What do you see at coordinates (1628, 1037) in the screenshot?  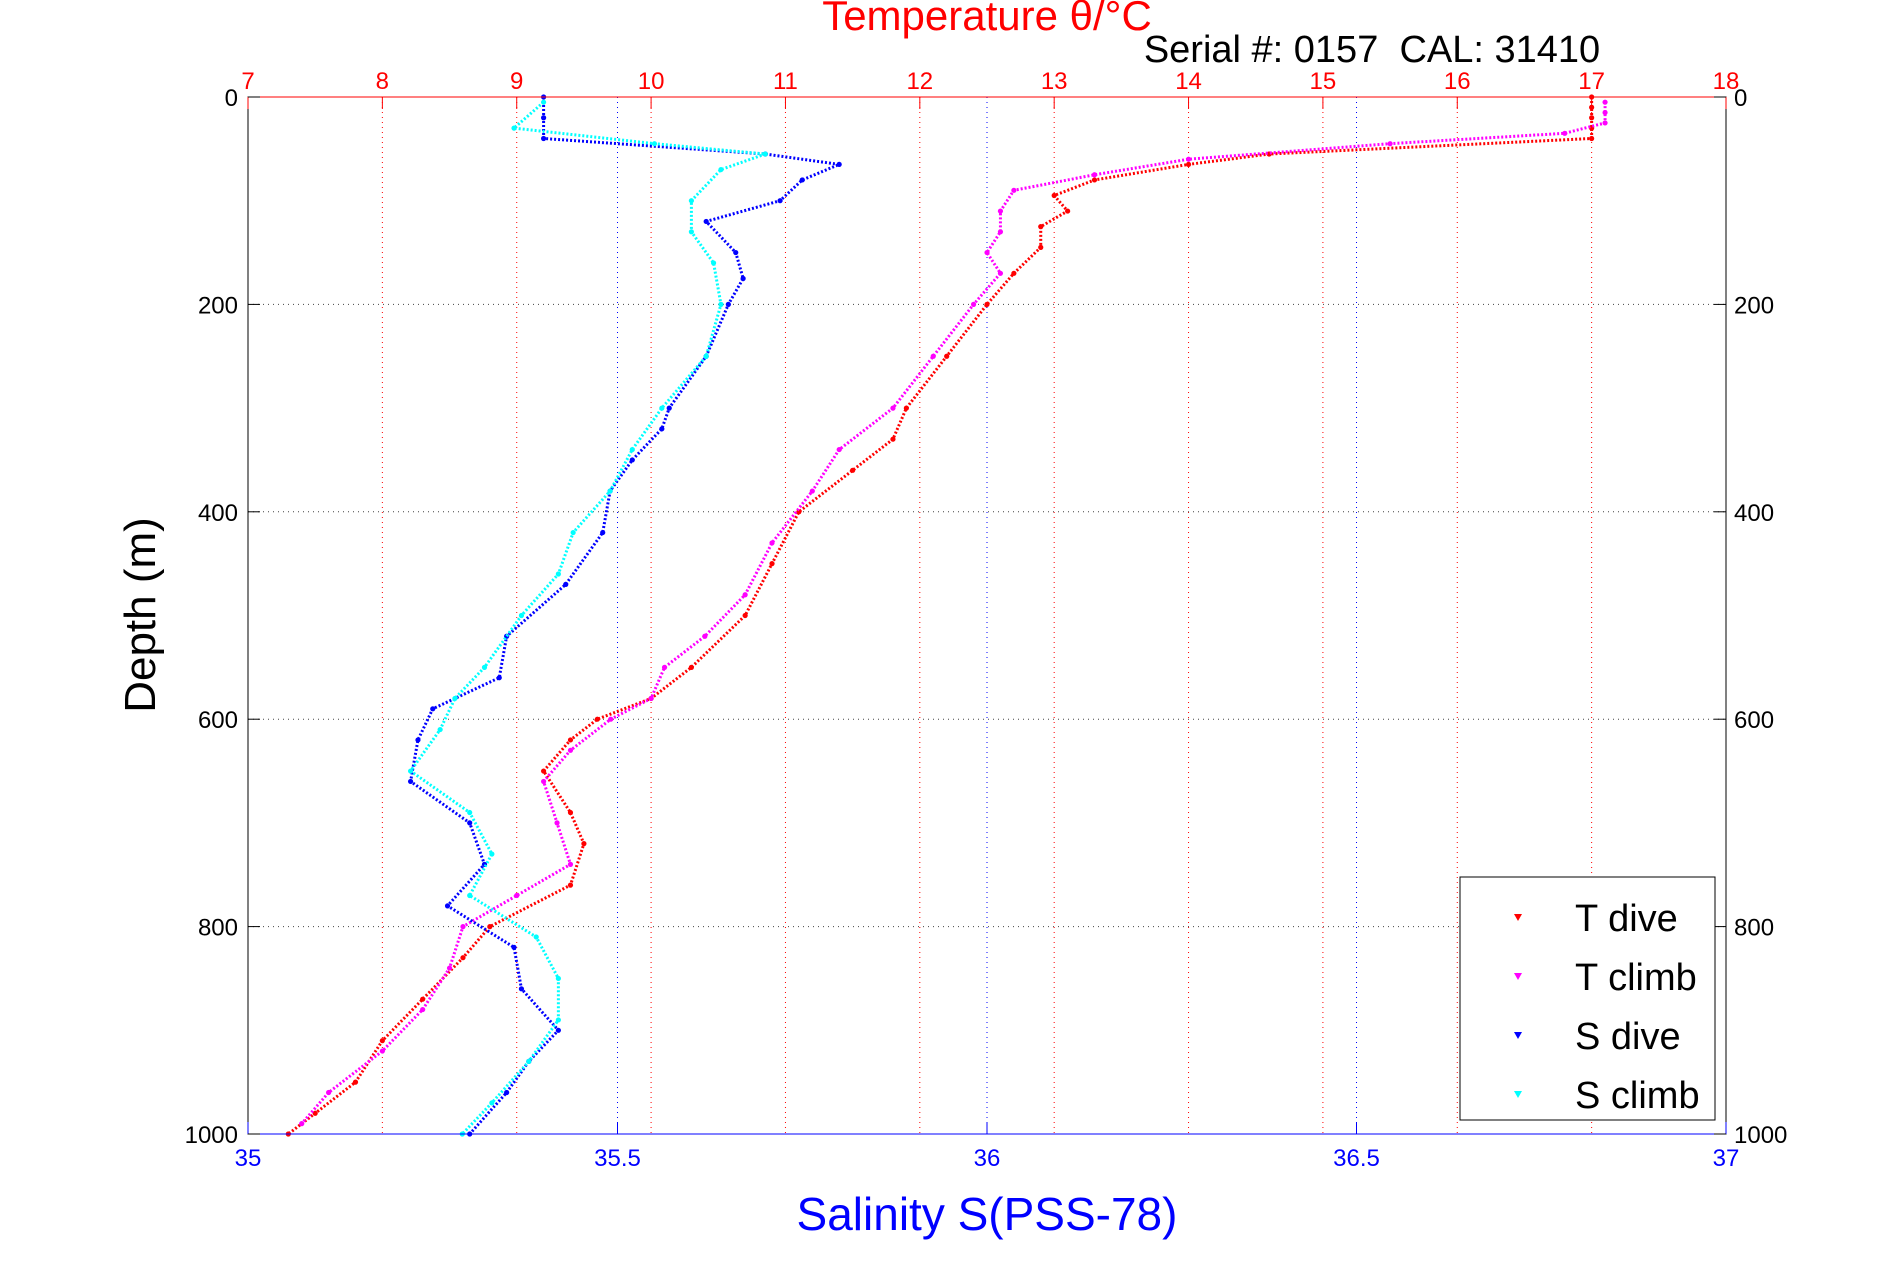 I see `legend-label-s-dive: S dive` at bounding box center [1628, 1037].